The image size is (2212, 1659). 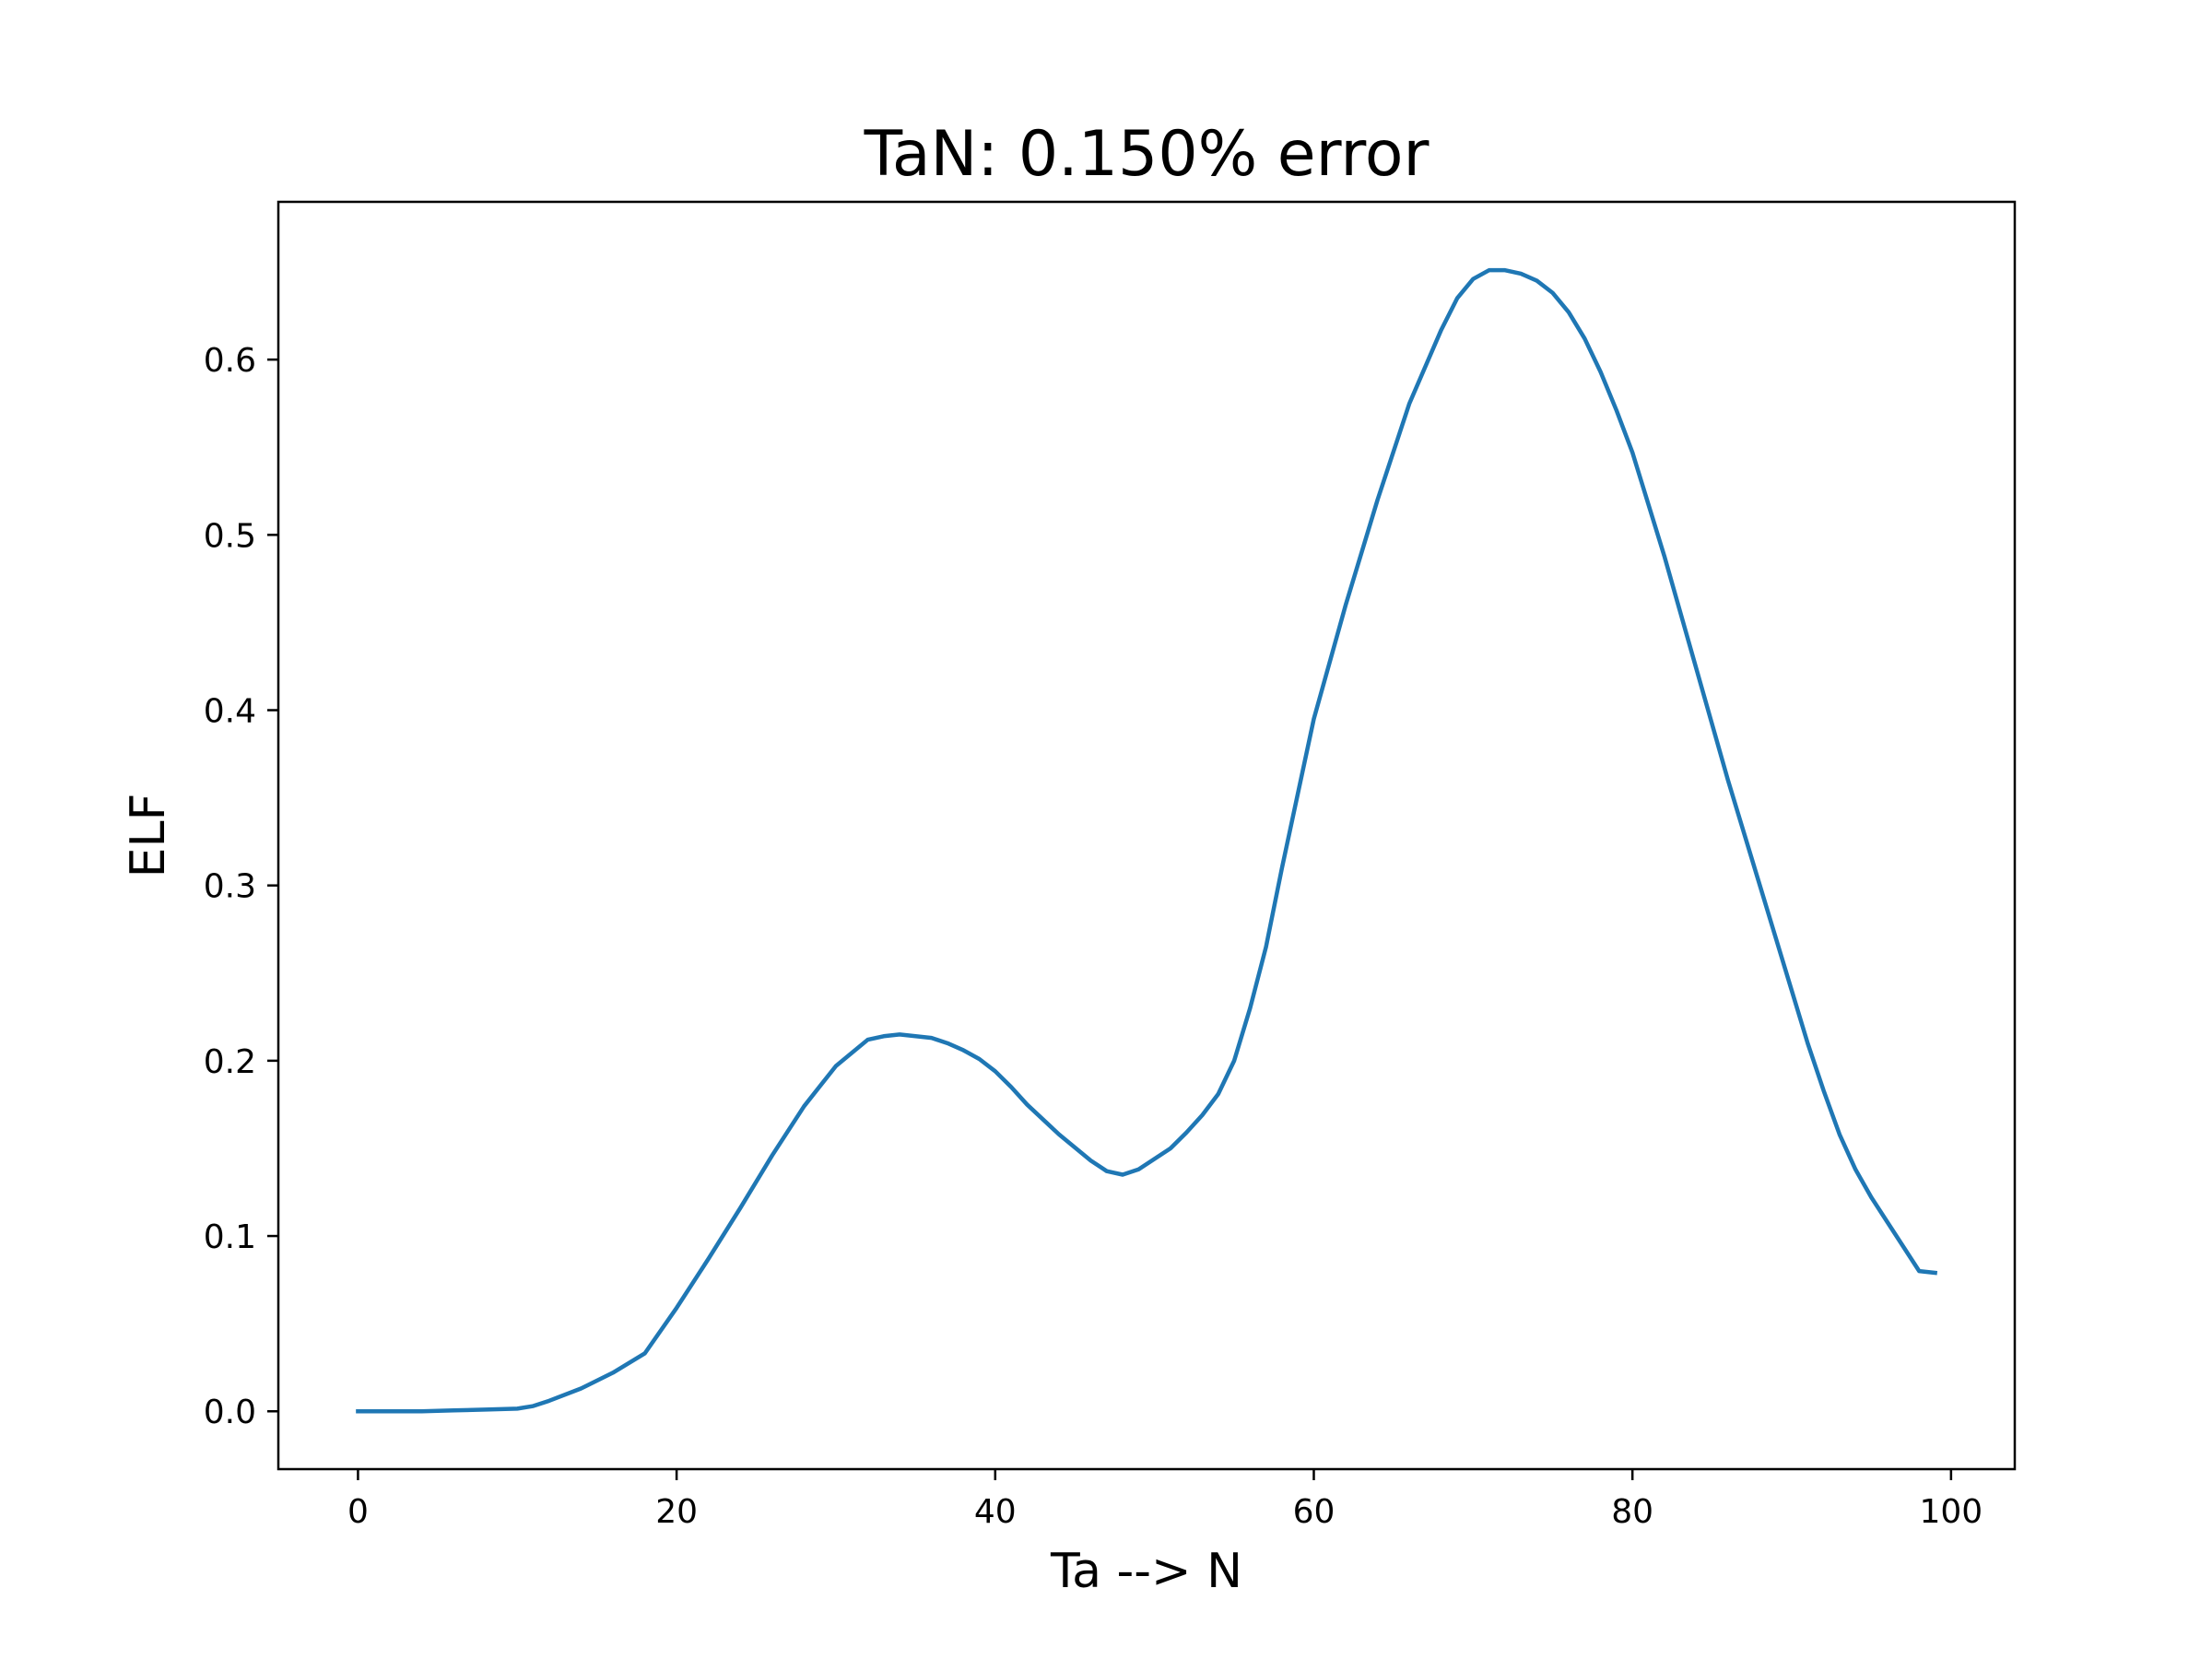 I want to click on x-tick-label: 100, so click(x=1951, y=1512).